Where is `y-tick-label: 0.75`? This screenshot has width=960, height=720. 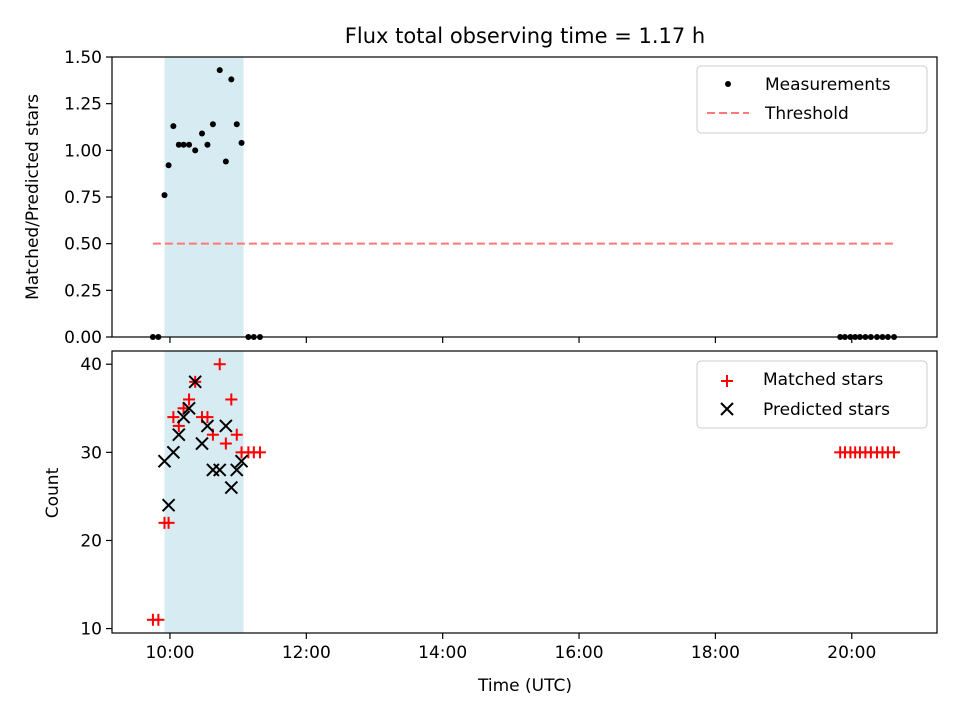
y-tick-label: 0.75 is located at coordinates (83, 198).